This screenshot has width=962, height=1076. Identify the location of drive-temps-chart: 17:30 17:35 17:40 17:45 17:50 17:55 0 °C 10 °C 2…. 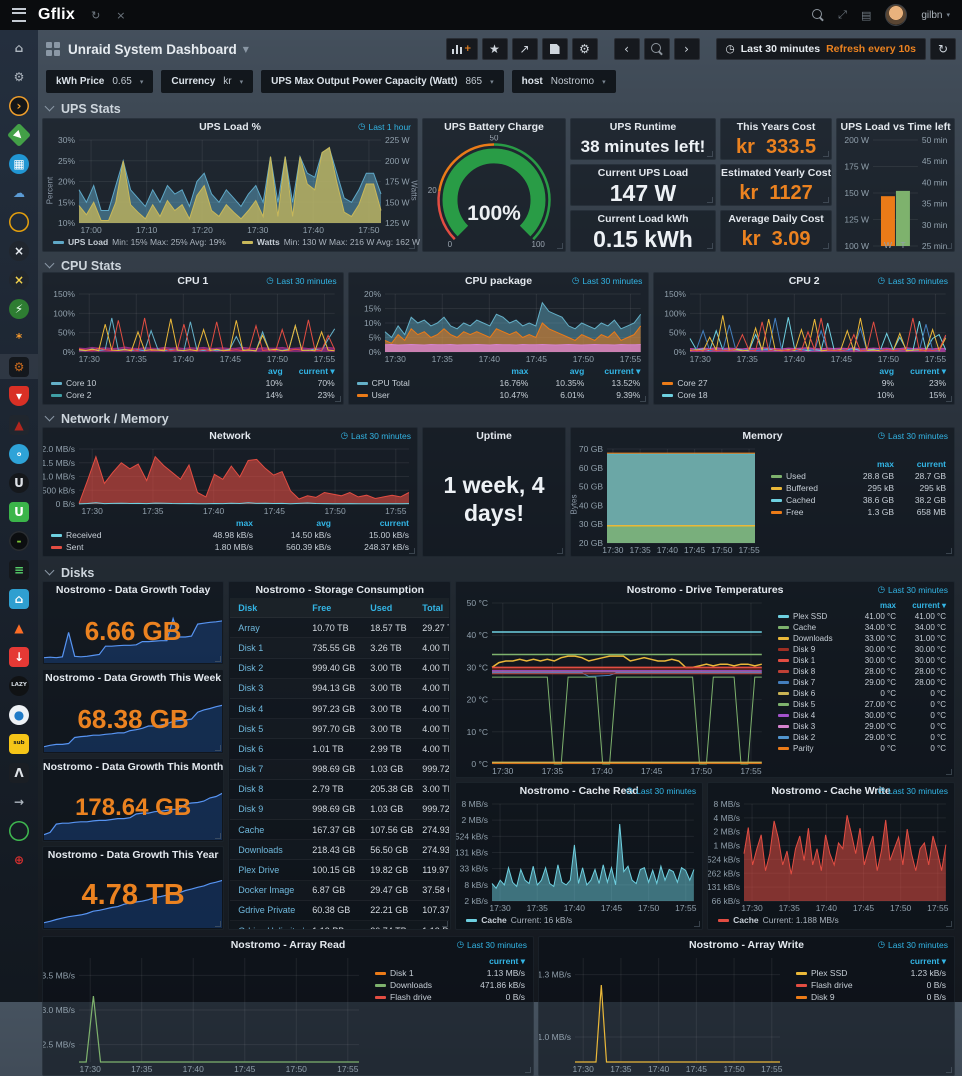
(613, 687).